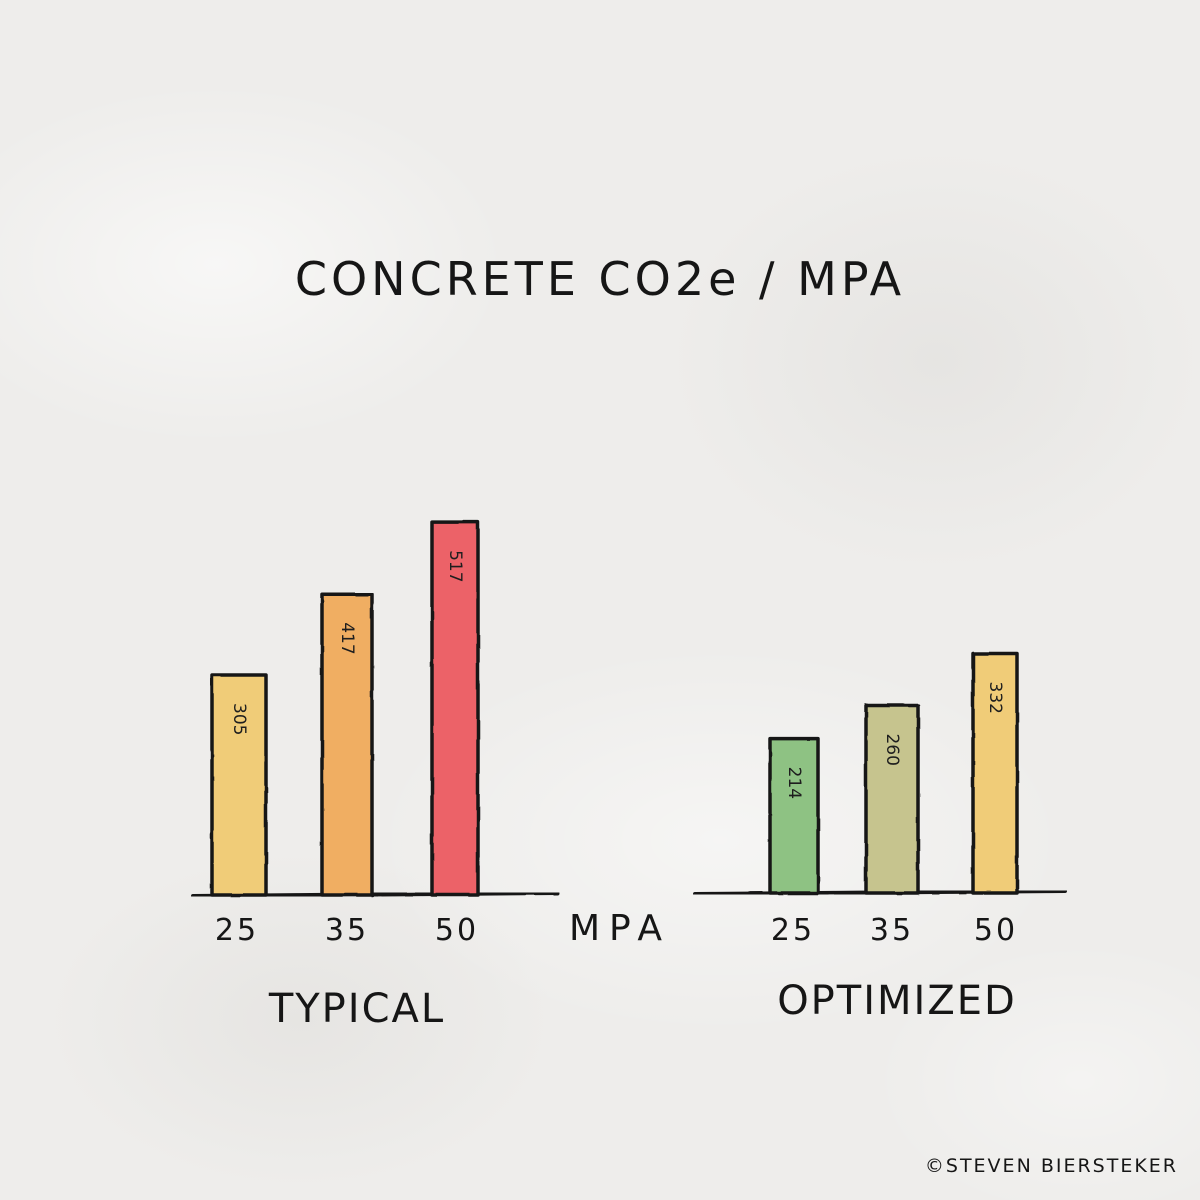 The width and height of the screenshot is (1200, 1200). Describe the element at coordinates (457, 930) in the screenshot. I see `typical-tick-50: 50` at that location.